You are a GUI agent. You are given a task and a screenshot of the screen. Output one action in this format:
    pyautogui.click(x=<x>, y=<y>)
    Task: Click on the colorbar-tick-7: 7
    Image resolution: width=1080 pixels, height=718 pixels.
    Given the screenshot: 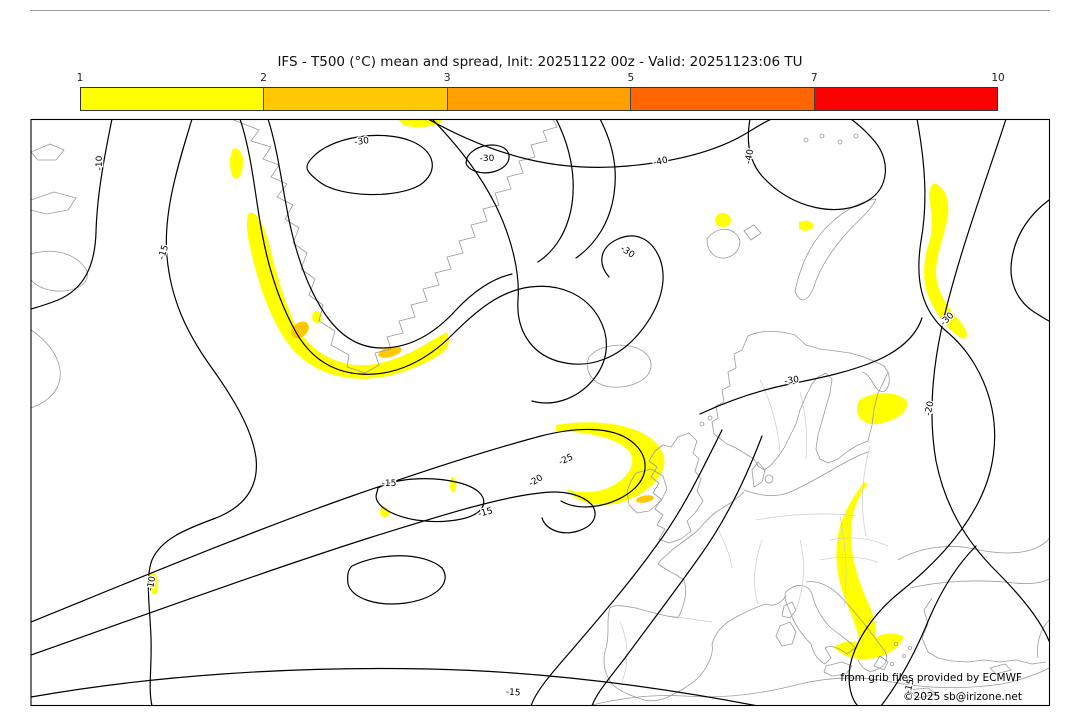 What is the action you would take?
    pyautogui.click(x=814, y=78)
    